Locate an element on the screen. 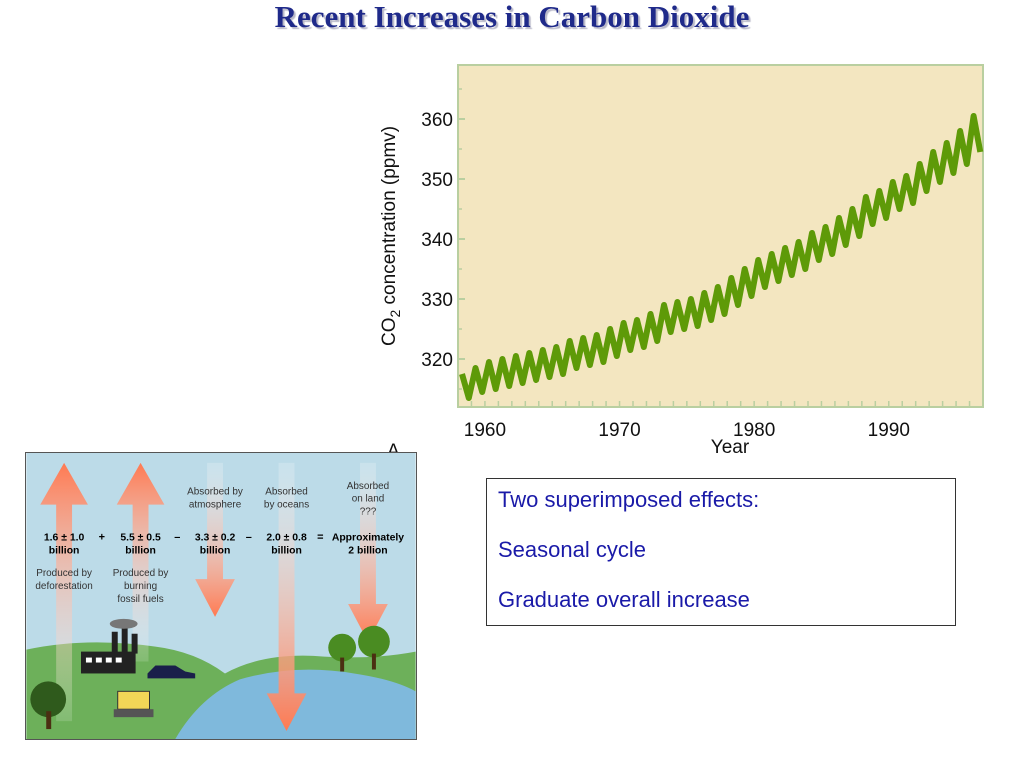 Image resolution: width=1024 pixels, height=768 pixels. budget-operator: + is located at coordinates (102, 537).